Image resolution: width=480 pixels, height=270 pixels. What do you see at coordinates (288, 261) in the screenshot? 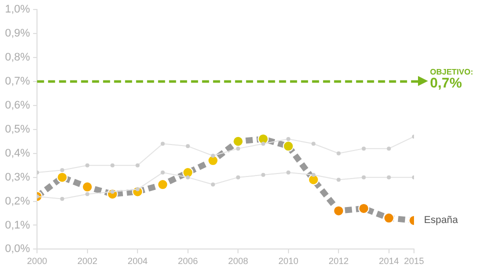
I see `x-tick-label: 2010` at bounding box center [288, 261].